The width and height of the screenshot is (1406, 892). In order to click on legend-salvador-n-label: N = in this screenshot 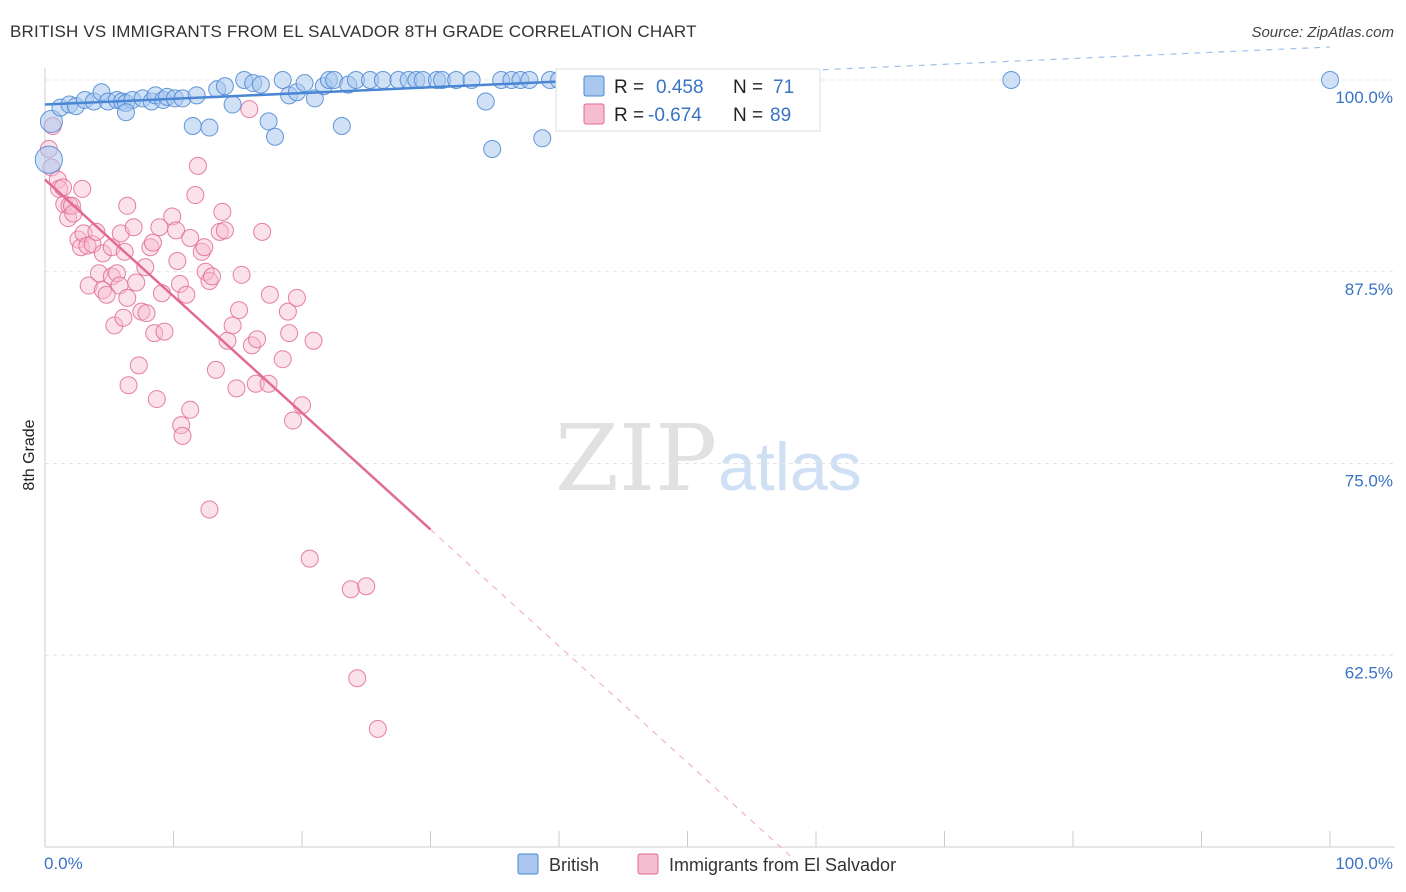, I will do `click(748, 115)`.